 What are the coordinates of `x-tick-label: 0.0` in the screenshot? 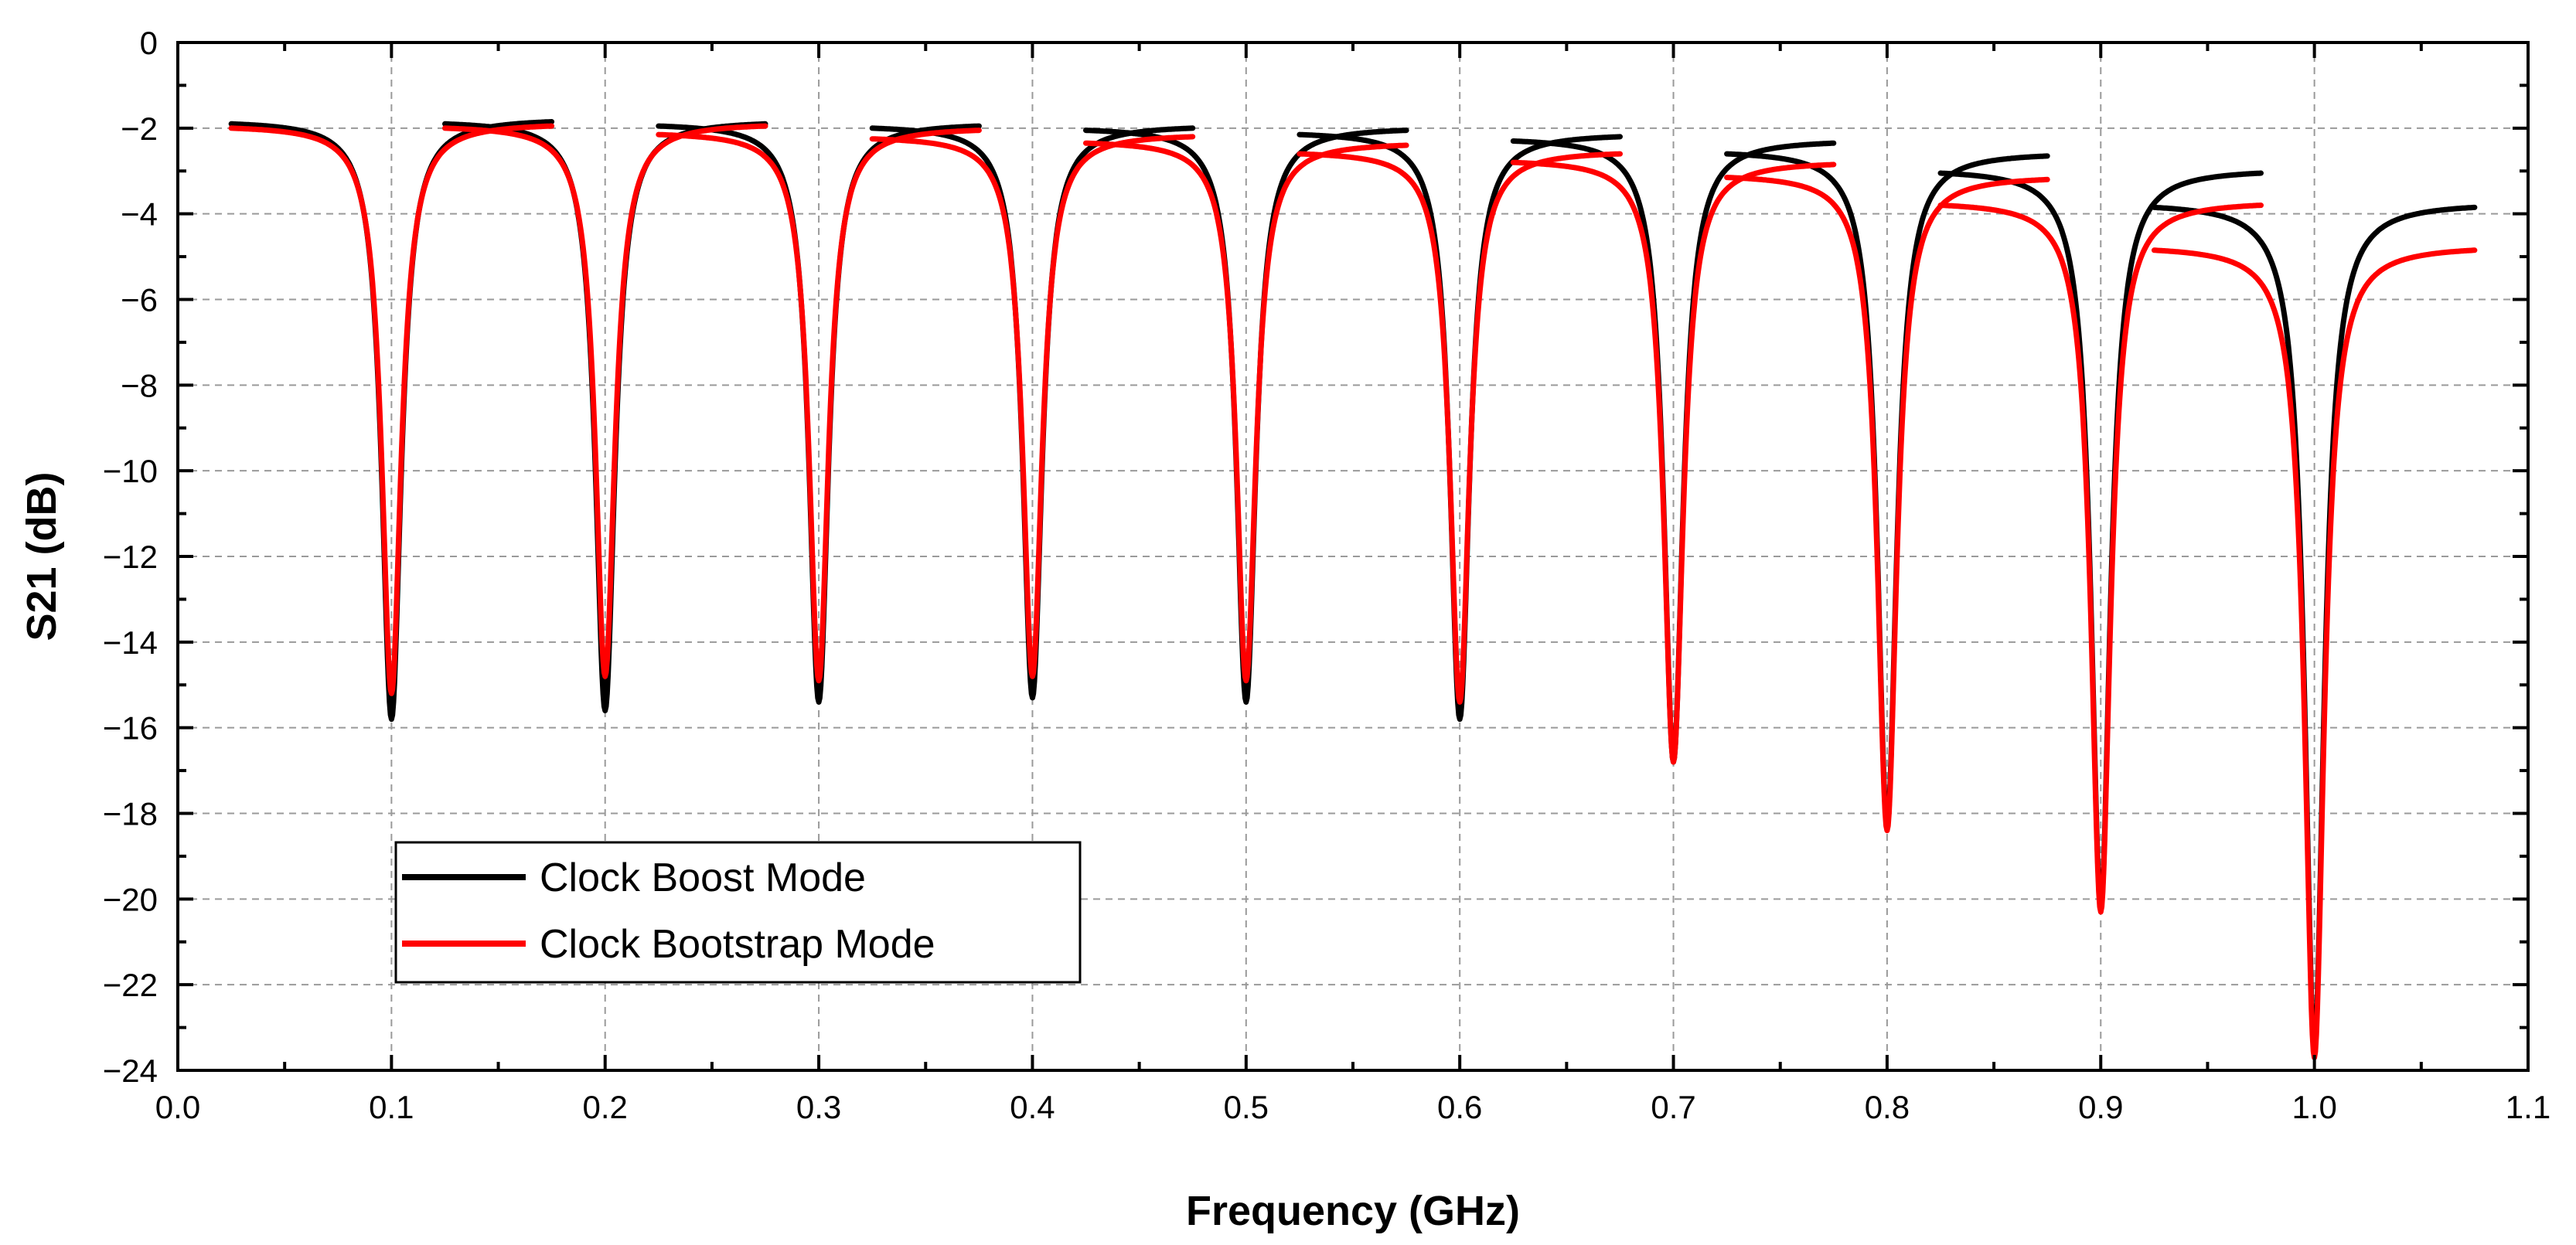 It's located at (177, 1107).